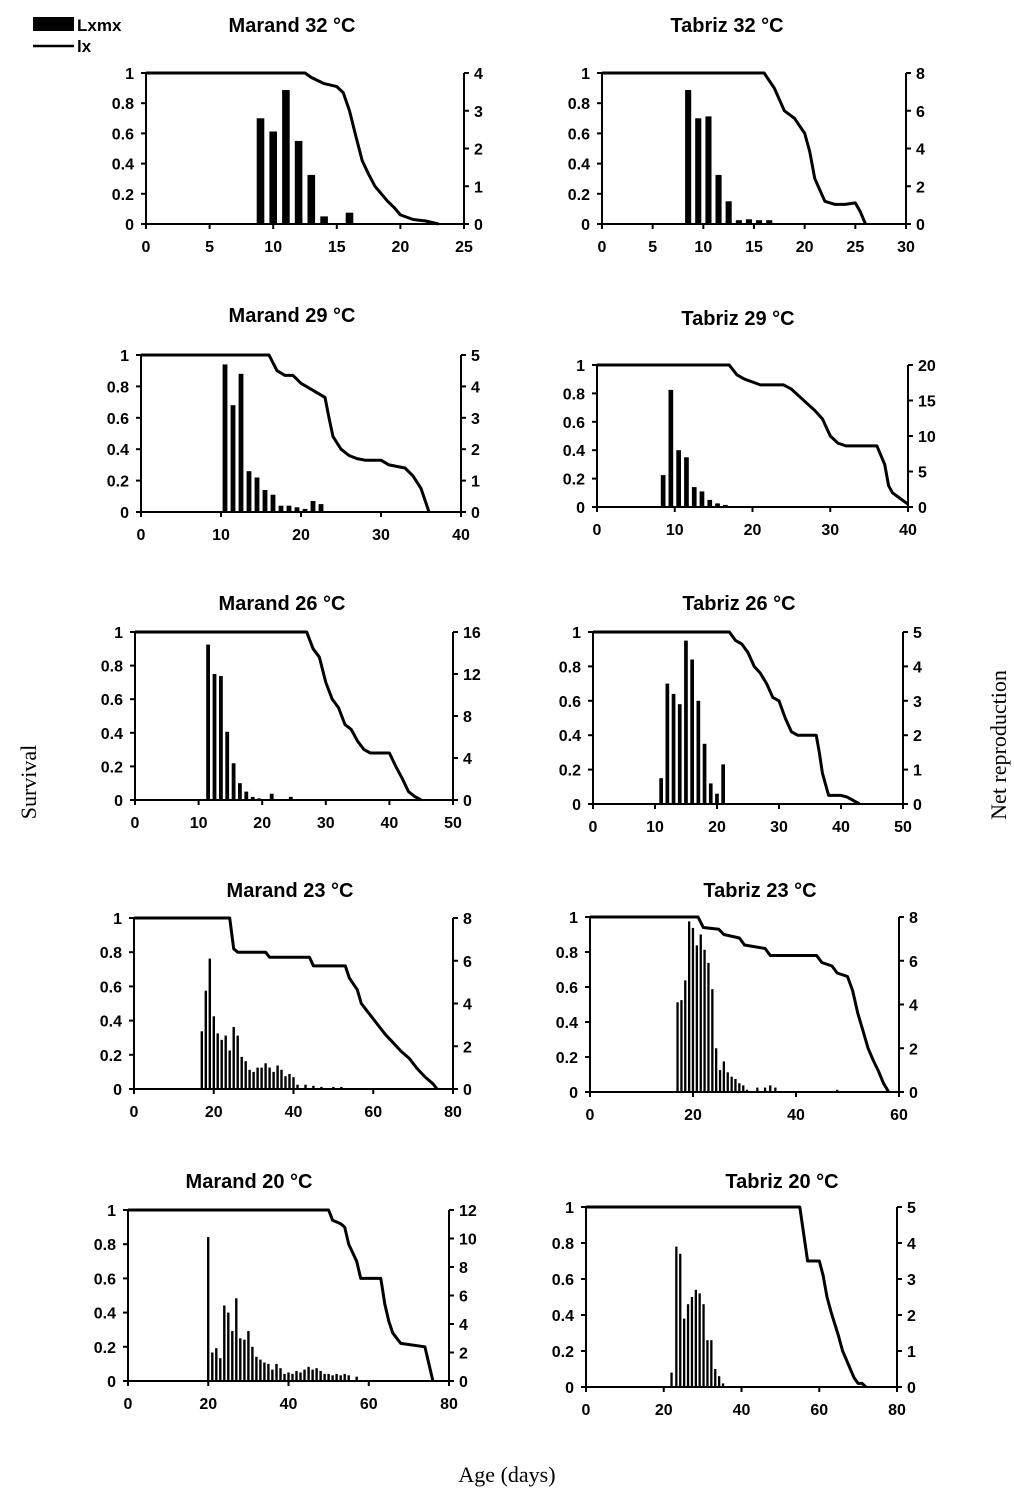  Describe the element at coordinates (917, 771) in the screenshot. I see `y-tick-label-right: 1` at that location.